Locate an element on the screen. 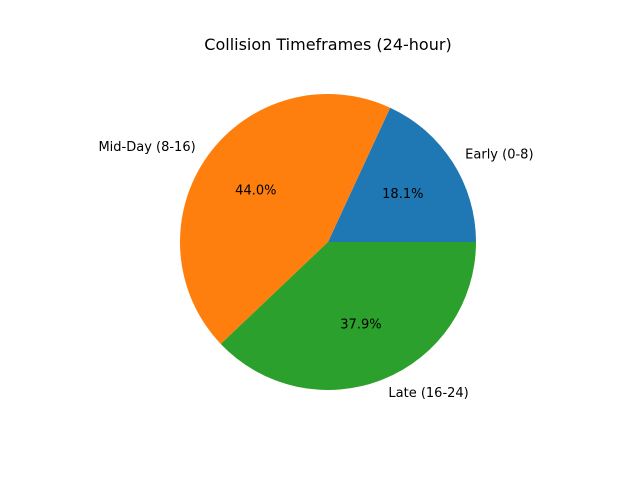  slice-label-3: Late (16-24) is located at coordinates (428, 393).